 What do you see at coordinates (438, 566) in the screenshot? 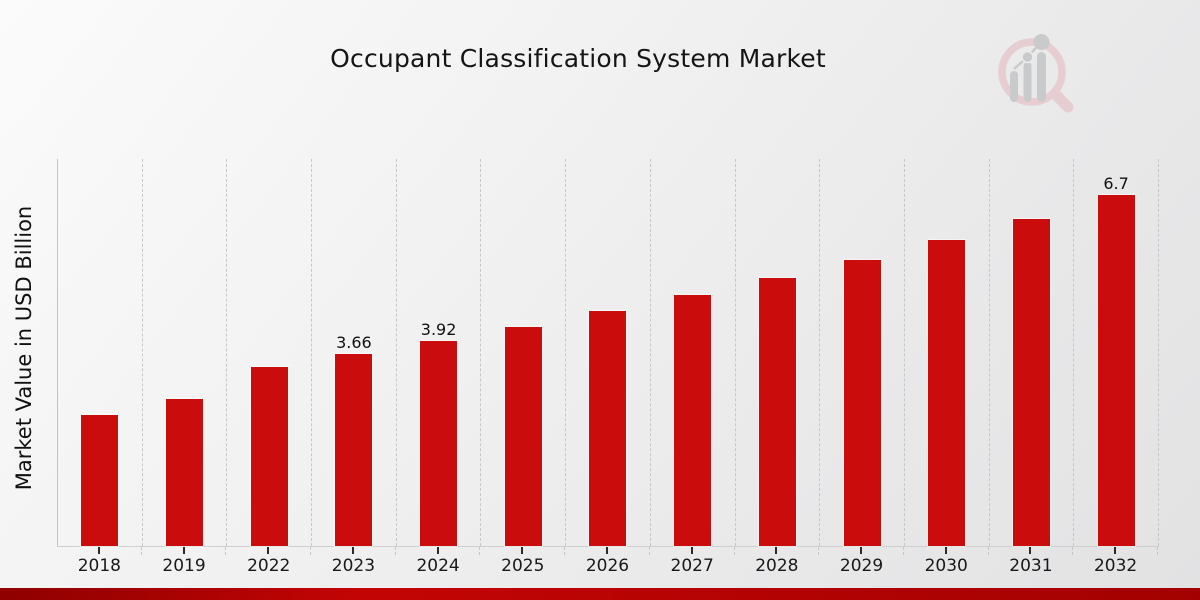
I see `x-tick-label-2024: 2024` at bounding box center [438, 566].